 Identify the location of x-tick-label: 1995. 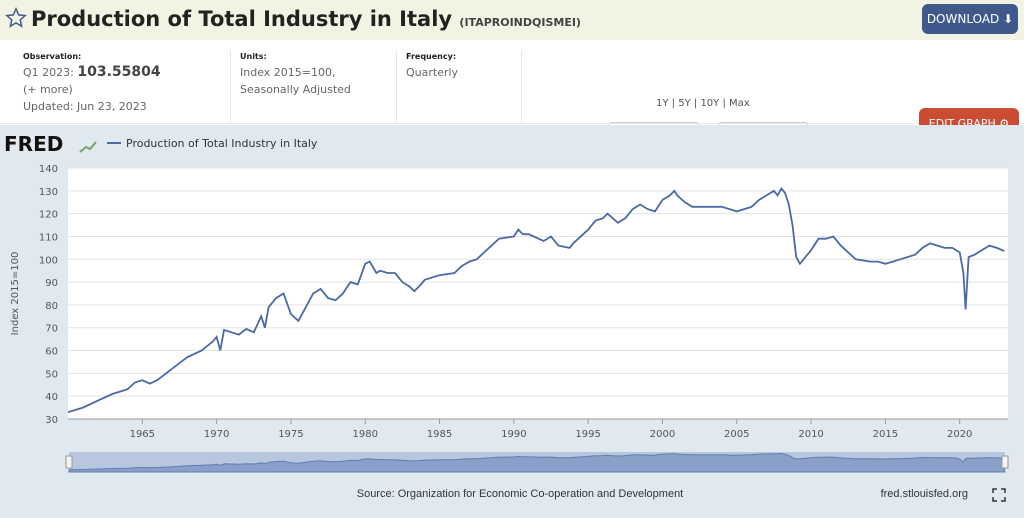
(587, 434).